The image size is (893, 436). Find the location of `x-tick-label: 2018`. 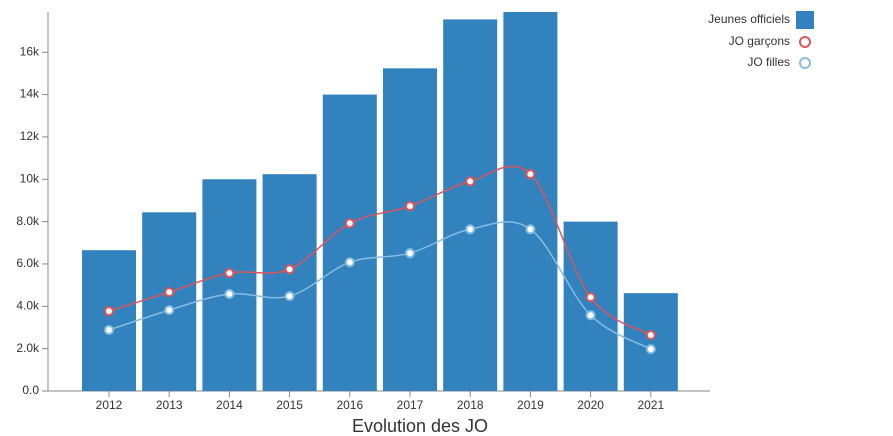

x-tick-label: 2018 is located at coordinates (470, 405).